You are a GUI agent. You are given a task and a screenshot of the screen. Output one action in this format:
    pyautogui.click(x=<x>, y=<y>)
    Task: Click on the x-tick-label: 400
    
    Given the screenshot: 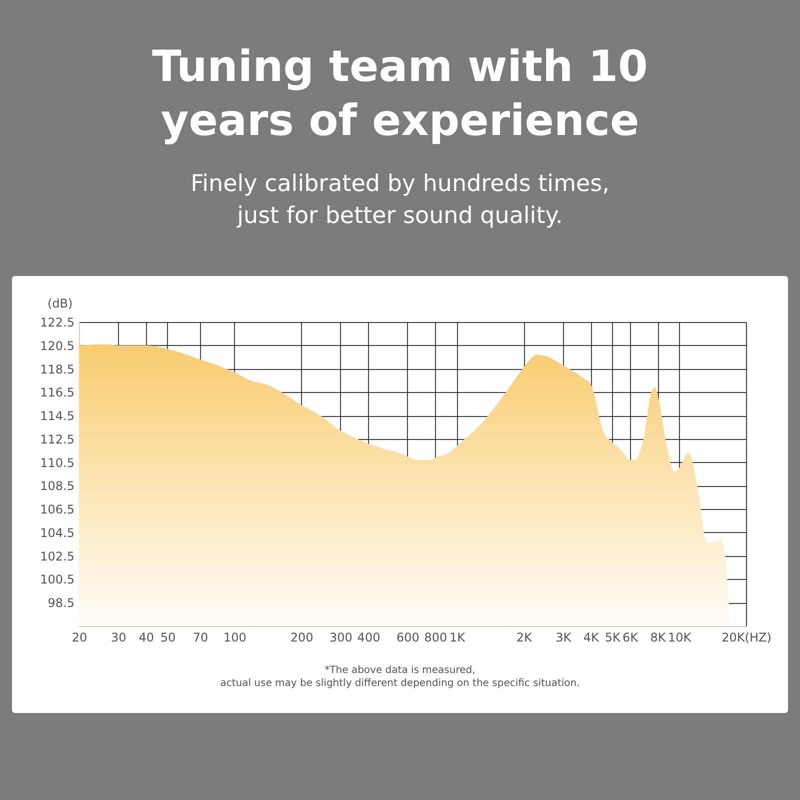 What is the action you would take?
    pyautogui.click(x=368, y=637)
    